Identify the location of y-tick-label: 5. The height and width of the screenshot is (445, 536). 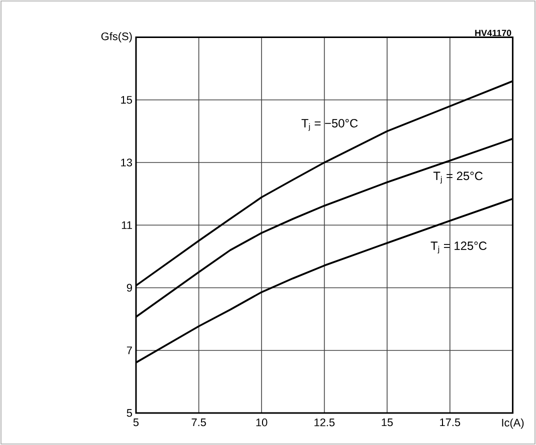
(129, 413).